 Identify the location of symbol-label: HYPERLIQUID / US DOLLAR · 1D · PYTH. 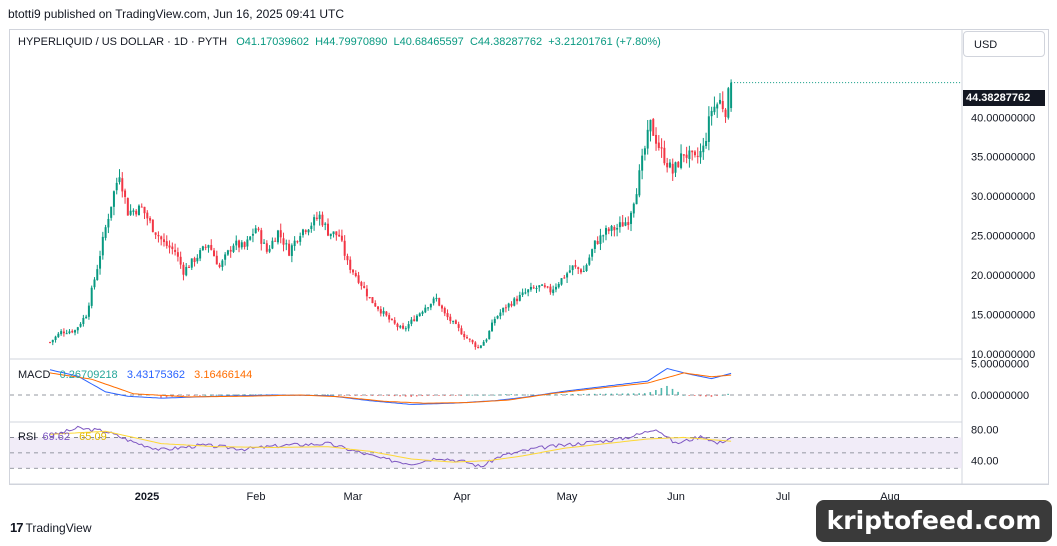
(123, 42).